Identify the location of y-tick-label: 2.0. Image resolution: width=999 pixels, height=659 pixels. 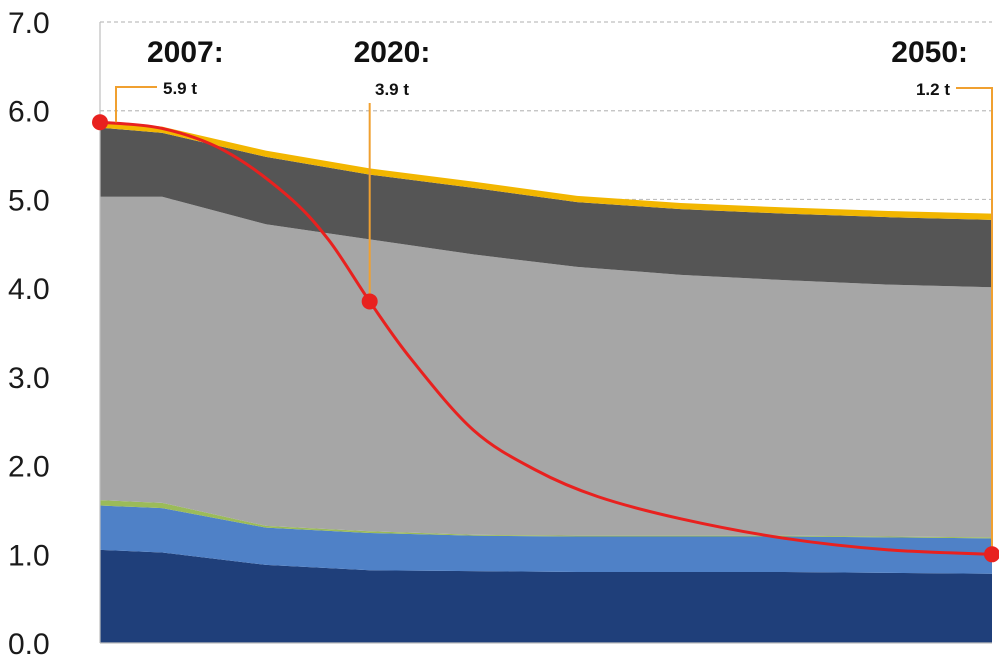
(29, 467).